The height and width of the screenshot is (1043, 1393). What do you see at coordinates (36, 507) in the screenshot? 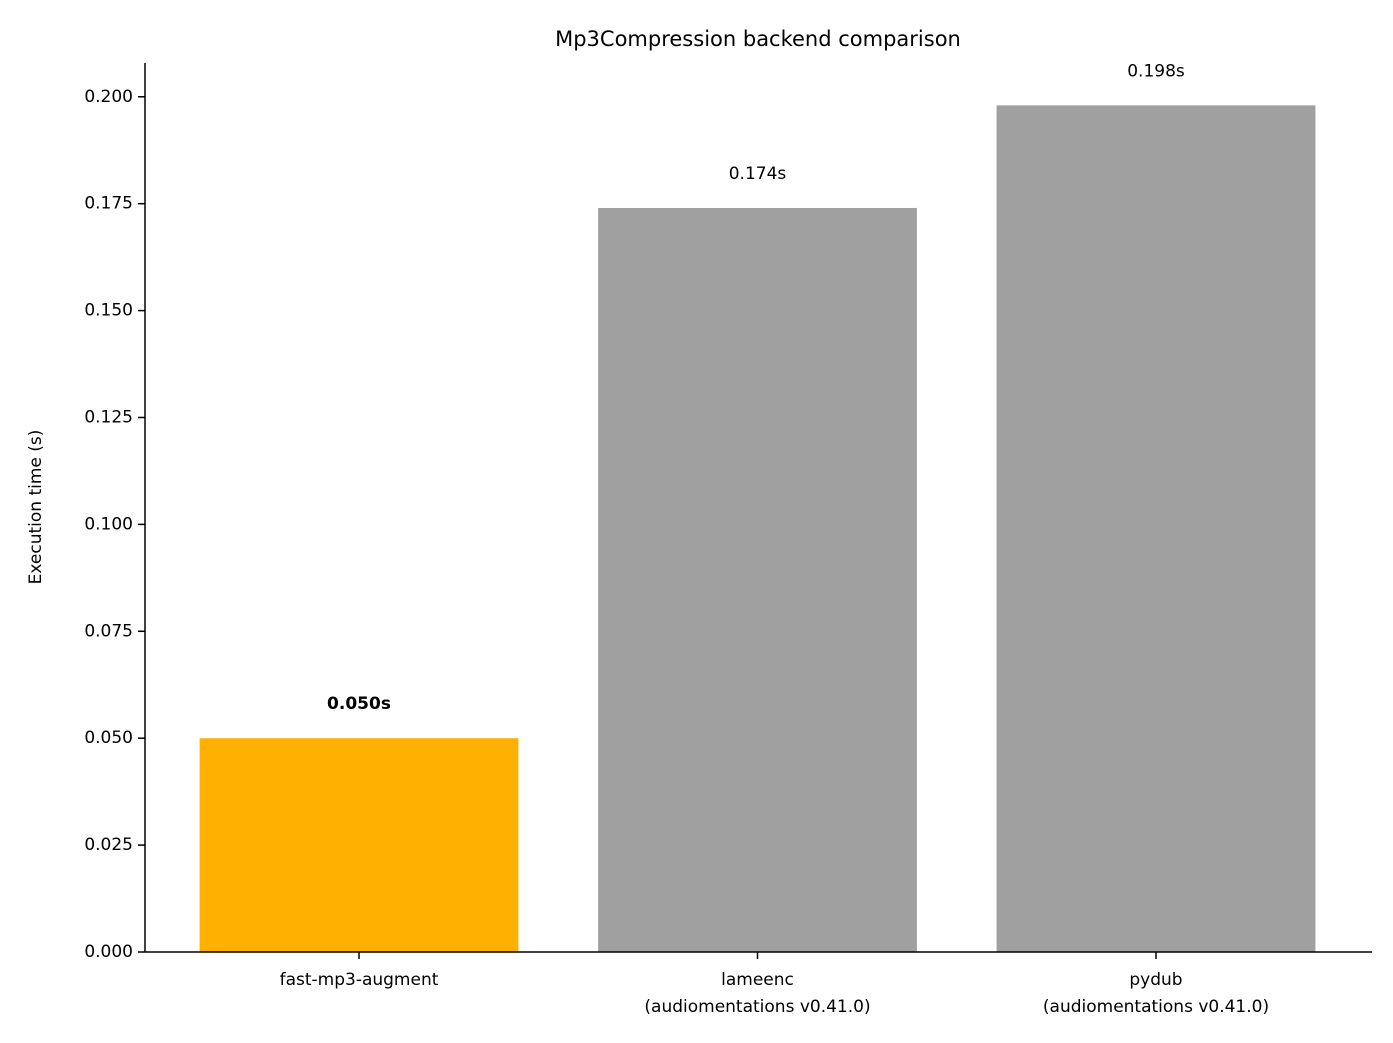
I see `y-axis-label: Execution time (s)` at bounding box center [36, 507].